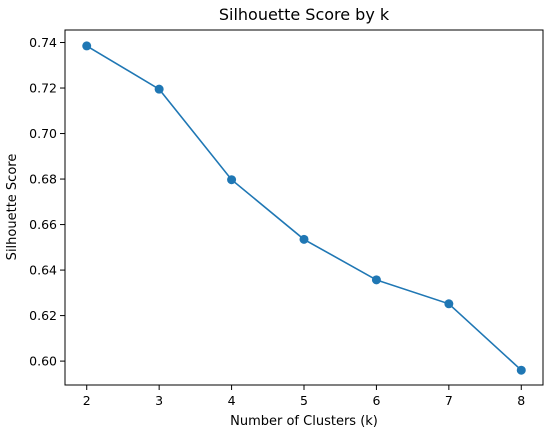  Describe the element at coordinates (43, 361) in the screenshot. I see `y-tick-label: 0.60` at that location.